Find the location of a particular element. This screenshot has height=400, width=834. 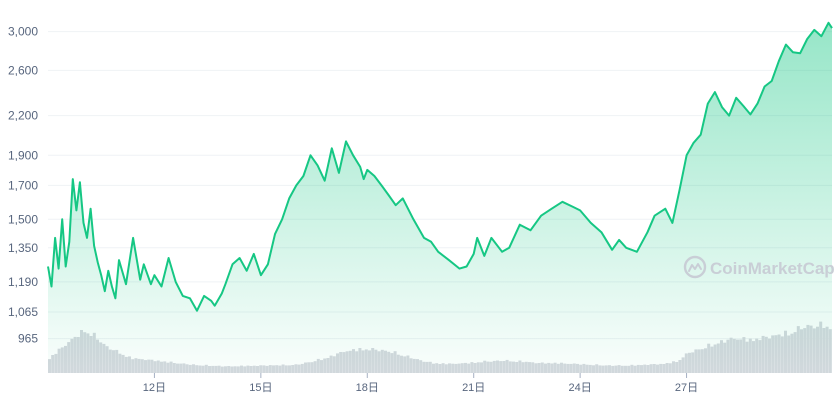

y-tick-label: 965 is located at coordinates (28, 339).